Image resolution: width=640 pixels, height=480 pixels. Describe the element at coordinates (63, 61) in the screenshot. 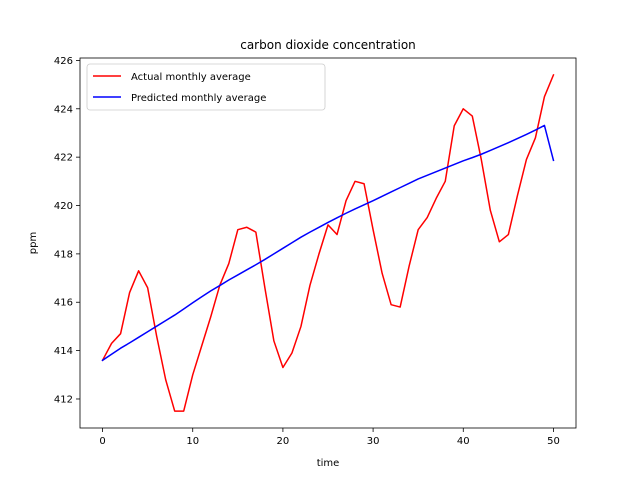

I see `y-tick-label: 426` at that location.